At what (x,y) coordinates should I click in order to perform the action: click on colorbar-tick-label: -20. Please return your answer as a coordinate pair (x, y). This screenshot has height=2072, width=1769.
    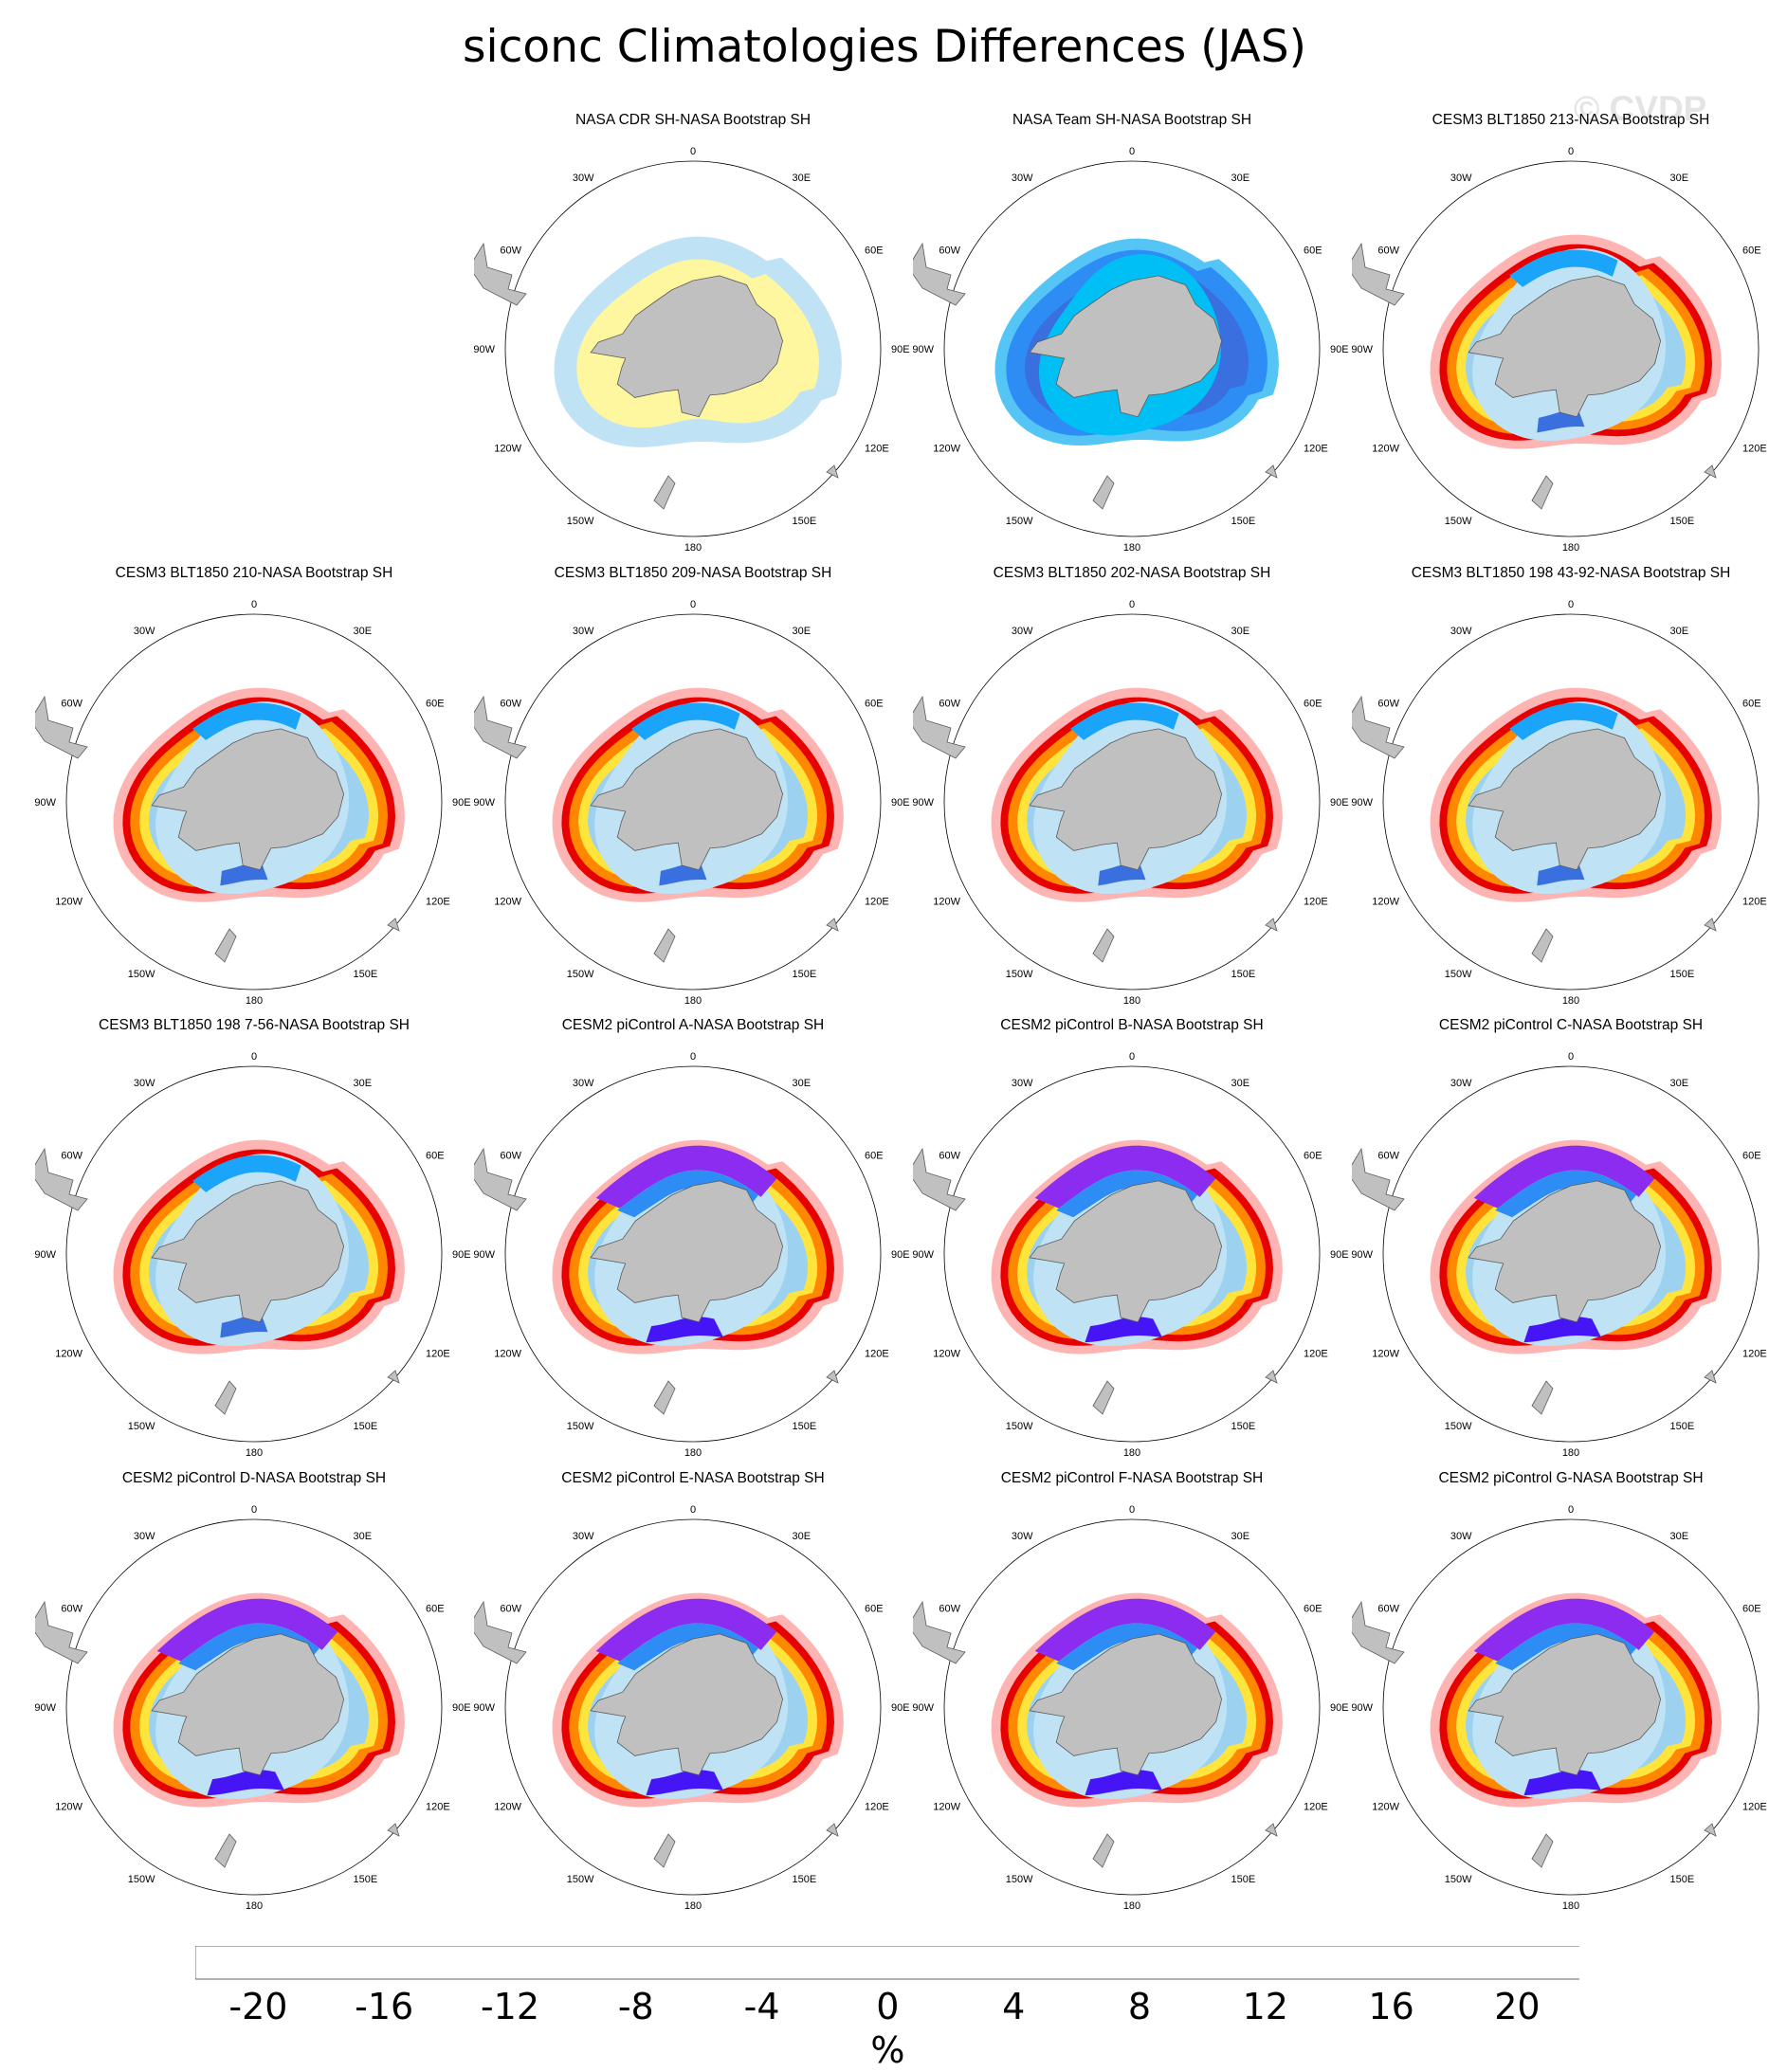
    Looking at the image, I should click on (258, 2006).